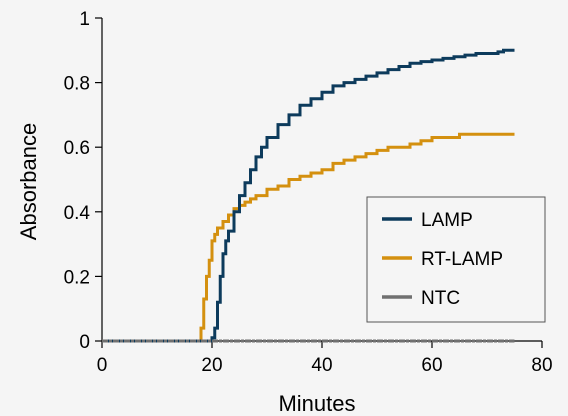 The image size is (568, 416). I want to click on legend: LAMP RT-LAMP NTC, so click(456, 259).